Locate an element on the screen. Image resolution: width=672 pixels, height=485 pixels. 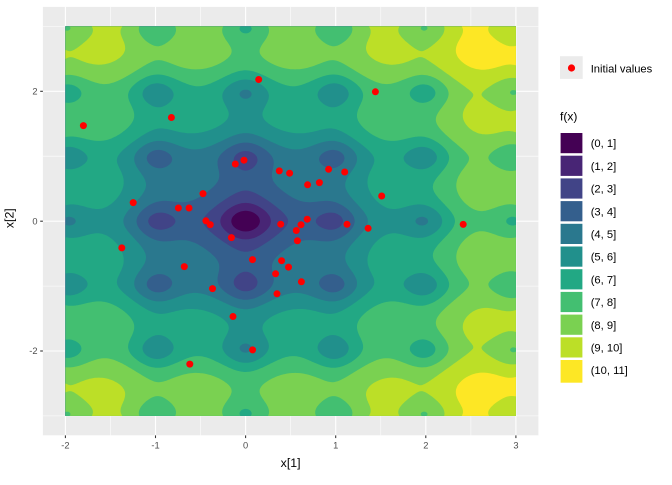
svg-text: (6, 7] is located at coordinates (604, 280).